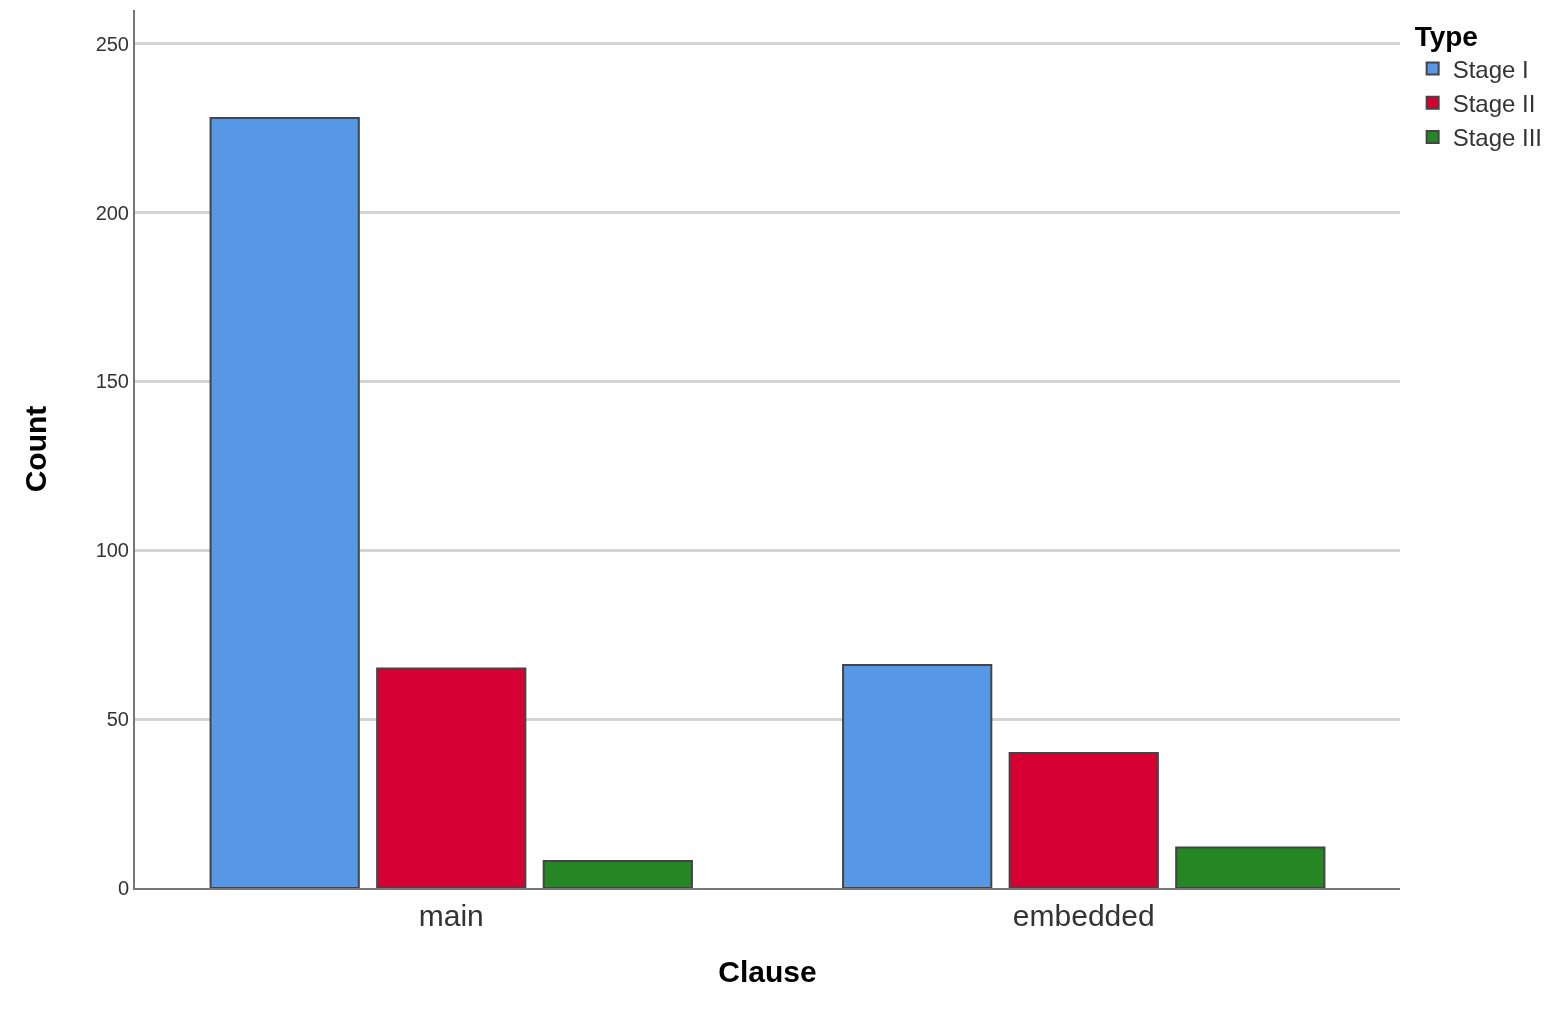  What do you see at coordinates (1083, 915) in the screenshot?
I see `x-tick-label: embedded` at bounding box center [1083, 915].